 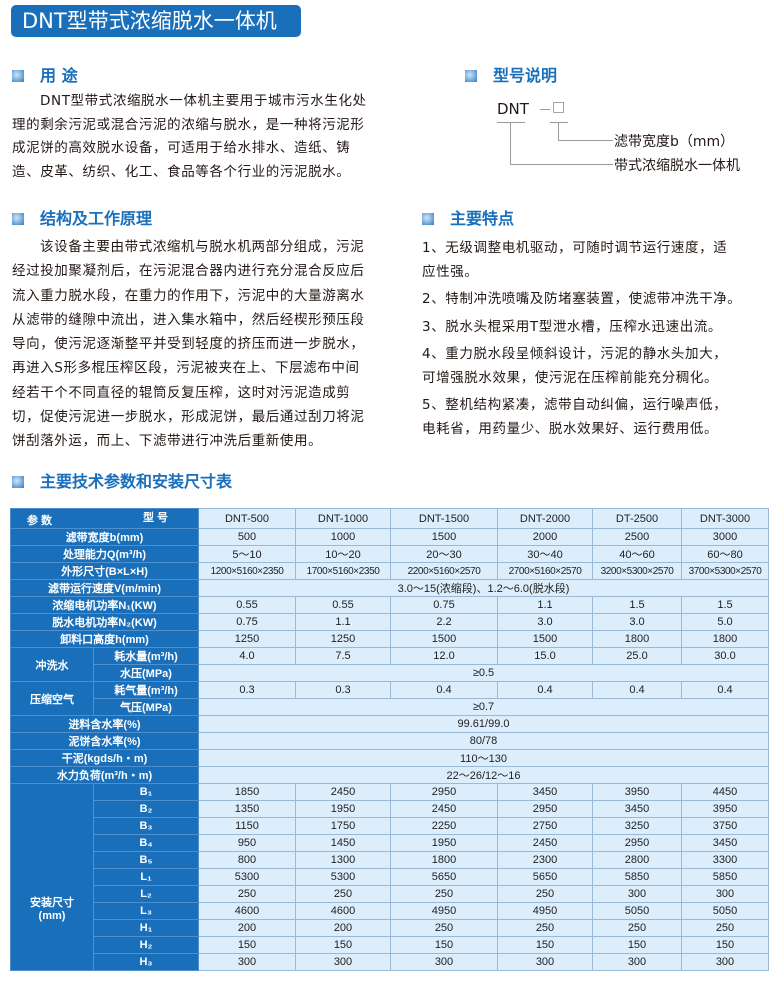 I want to click on table-cell: 60～80, so click(x=725, y=554).